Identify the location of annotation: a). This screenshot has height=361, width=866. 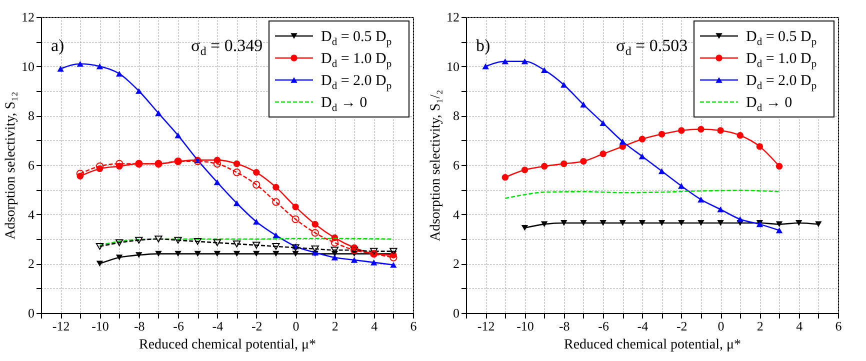
(57, 45).